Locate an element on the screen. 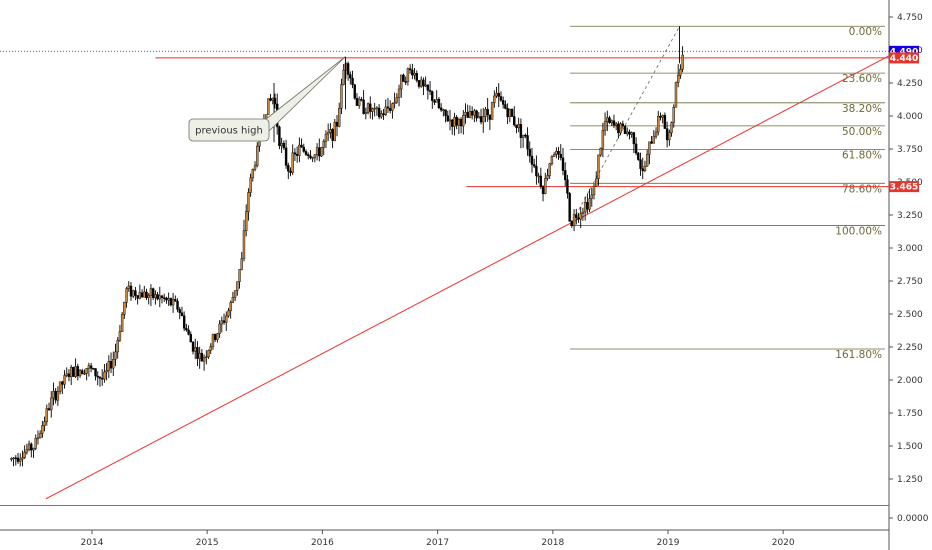 This screenshot has width=932, height=550. previous-high-text: previous high is located at coordinates (229, 131).